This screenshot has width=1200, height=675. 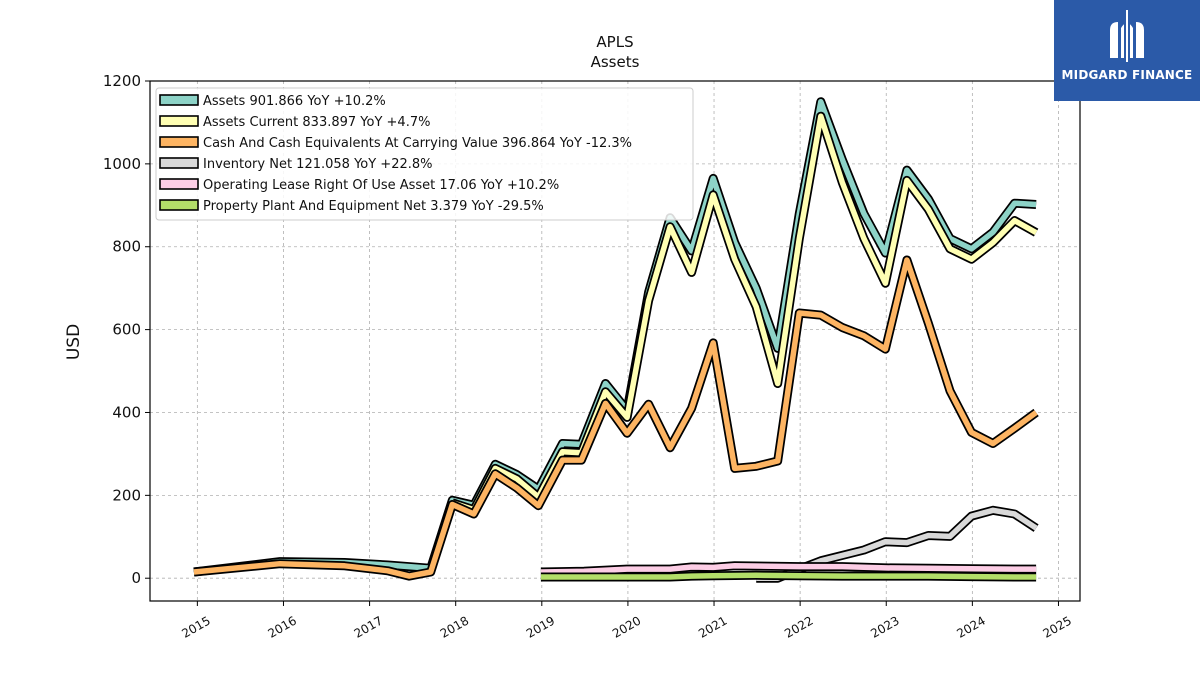 I want to click on y-axis-label: USD, so click(x=74, y=342).